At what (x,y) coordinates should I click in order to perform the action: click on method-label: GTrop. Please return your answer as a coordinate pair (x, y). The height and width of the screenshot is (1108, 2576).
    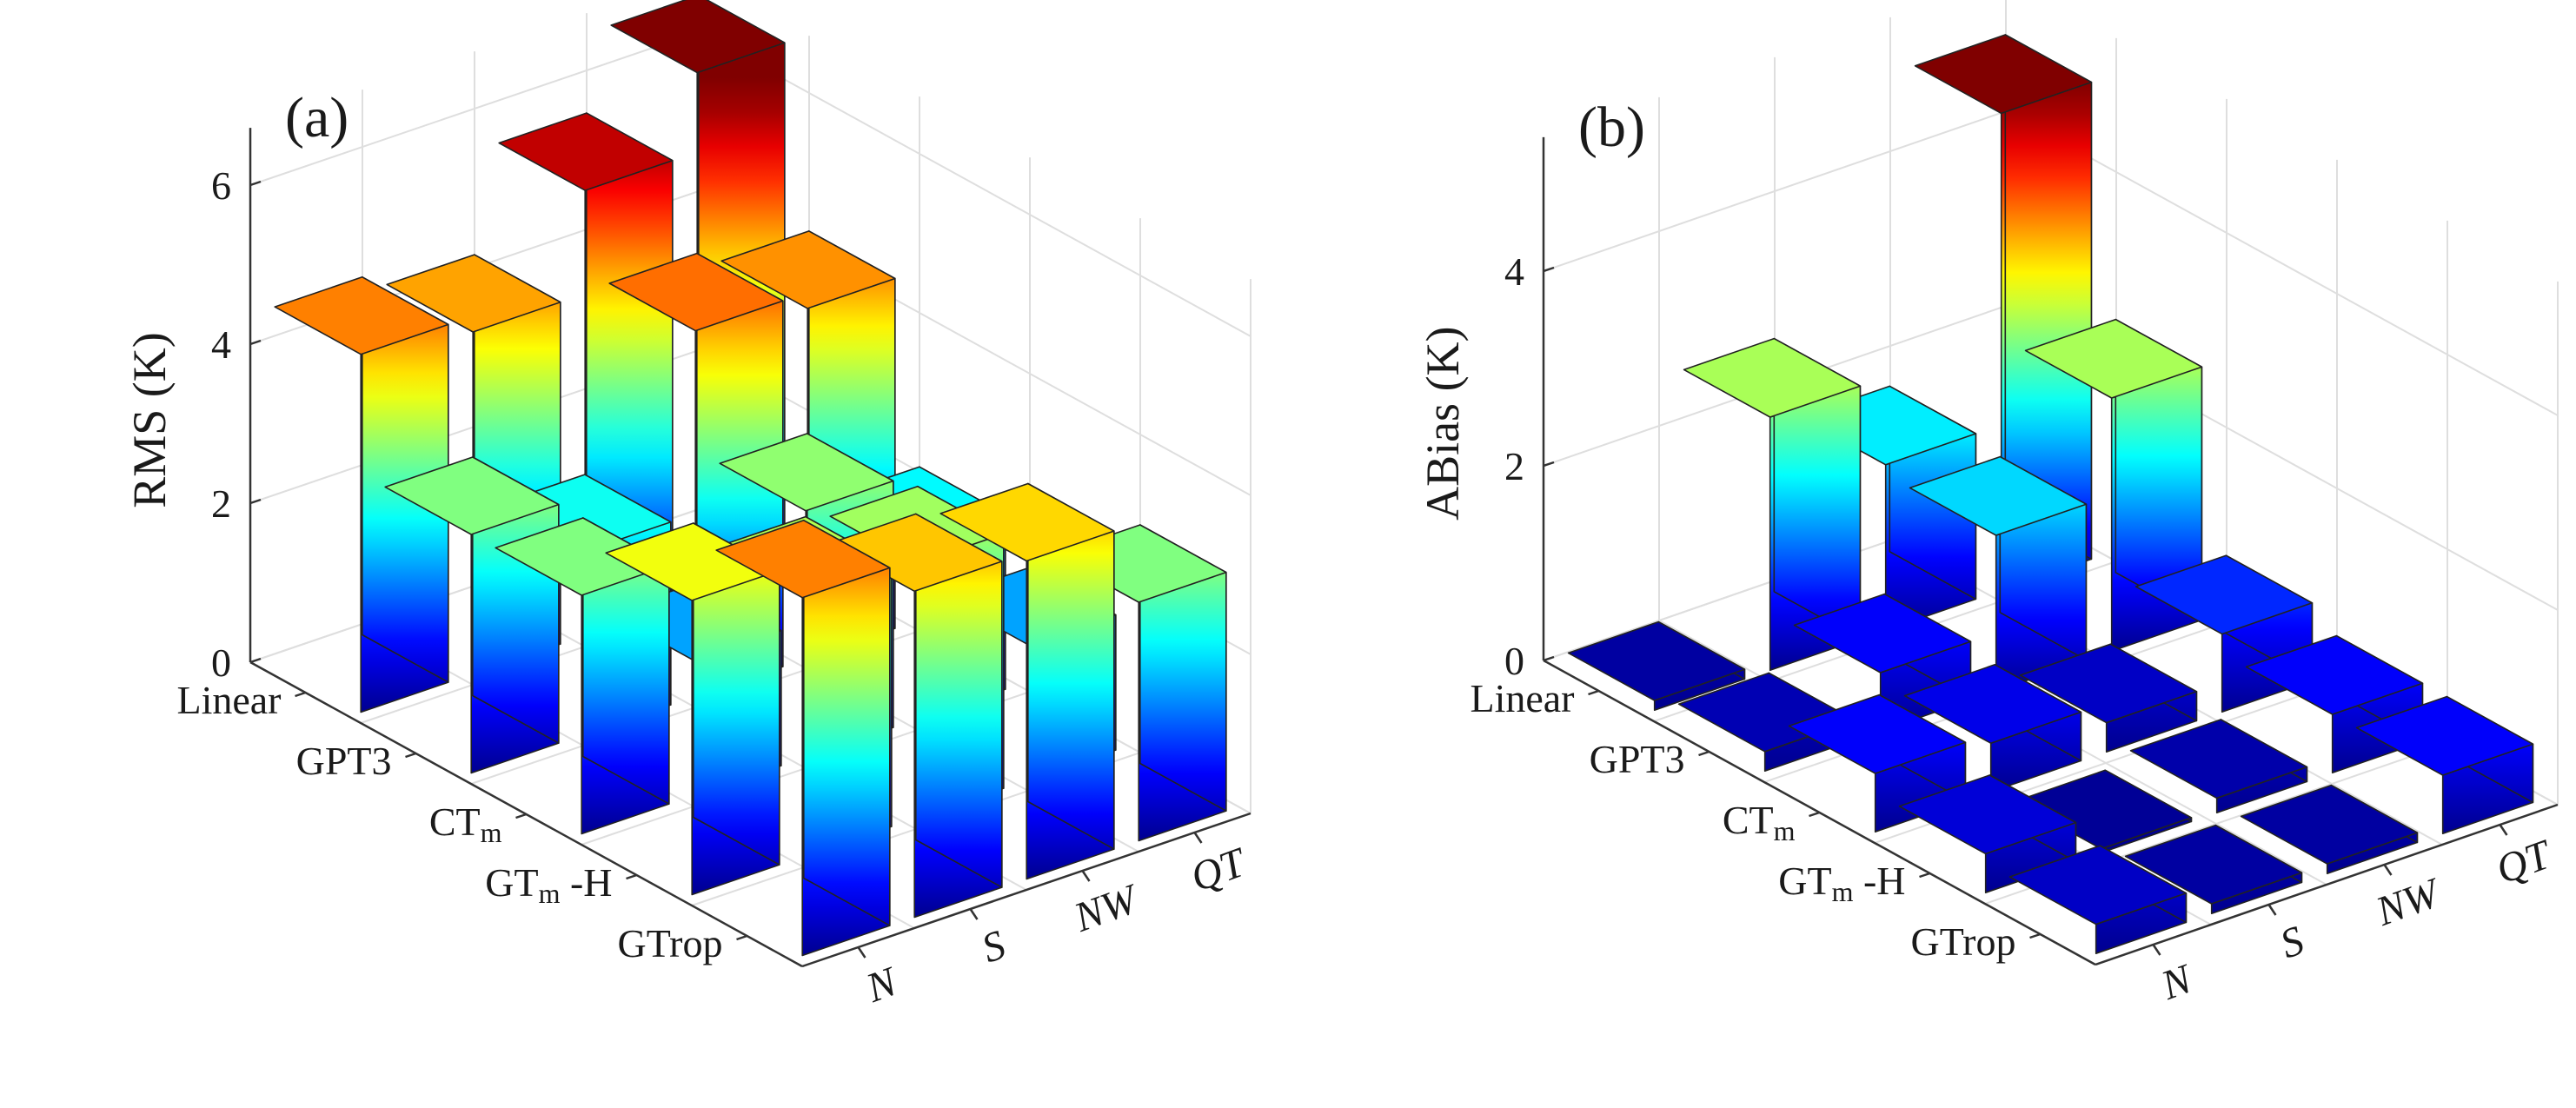
    Looking at the image, I should click on (1962, 941).